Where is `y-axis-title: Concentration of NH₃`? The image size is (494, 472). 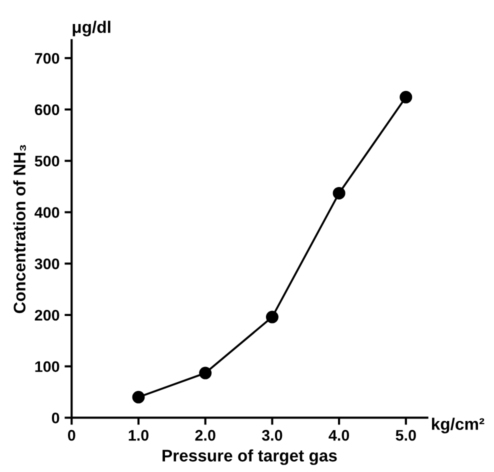 y-axis-title: Concentration of NH₃ is located at coordinates (19, 229).